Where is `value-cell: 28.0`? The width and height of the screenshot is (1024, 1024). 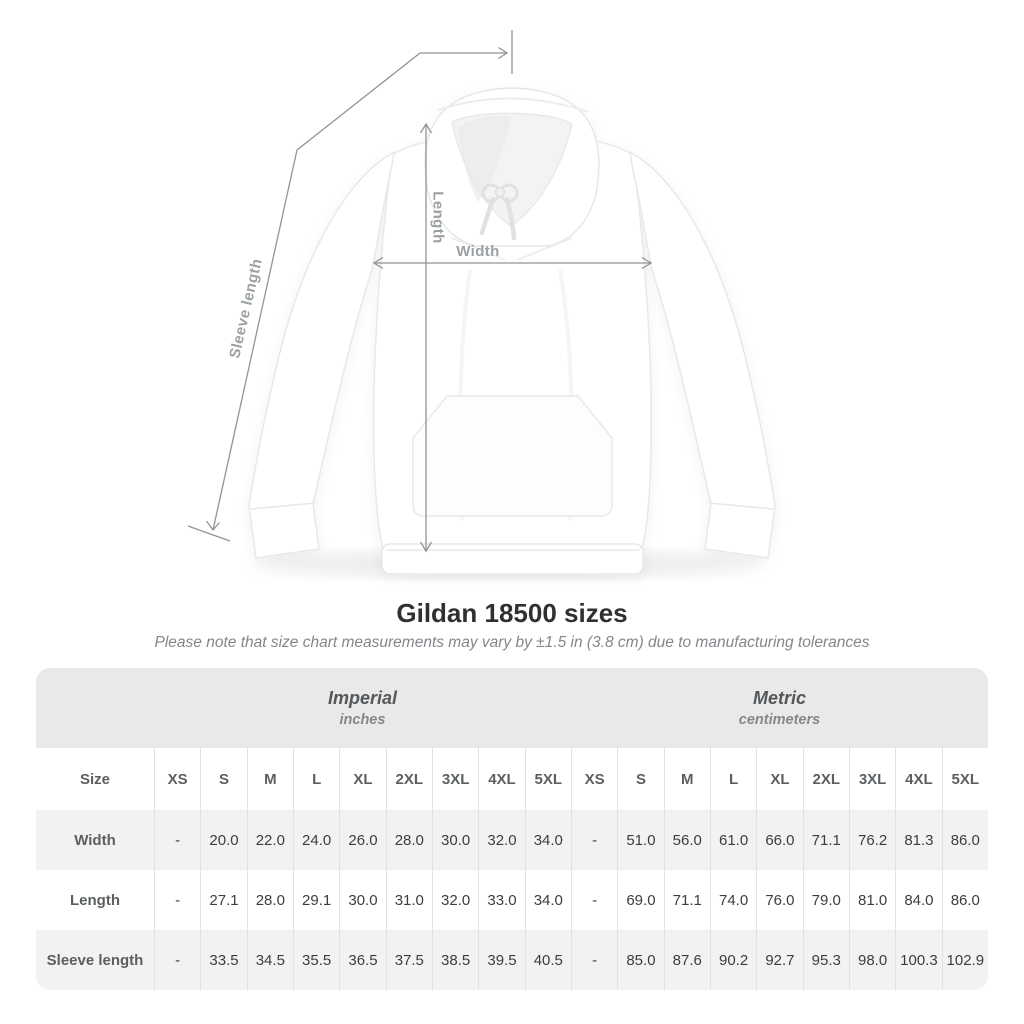 value-cell: 28.0 is located at coordinates (269, 900).